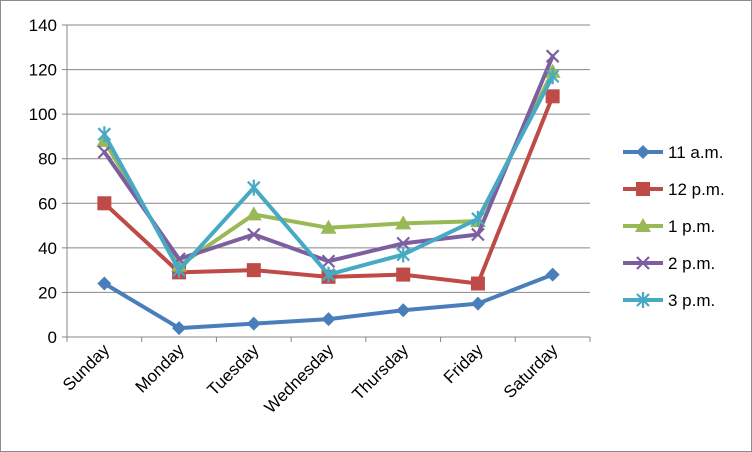 Image resolution: width=752 pixels, height=452 pixels. Describe the element at coordinates (463, 363) in the screenshot. I see `x-tick-label: Friday` at that location.